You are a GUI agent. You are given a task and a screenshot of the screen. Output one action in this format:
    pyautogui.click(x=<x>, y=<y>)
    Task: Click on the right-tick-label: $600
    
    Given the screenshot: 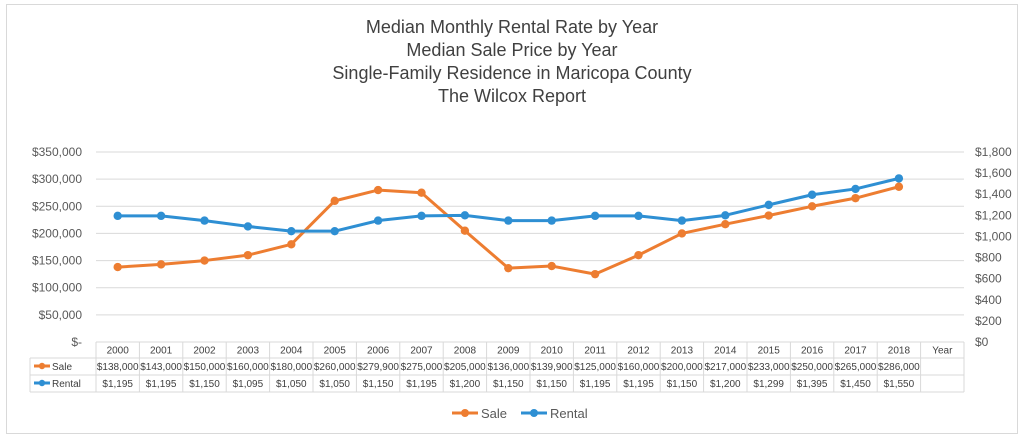 What is the action you would take?
    pyautogui.click(x=988, y=279)
    